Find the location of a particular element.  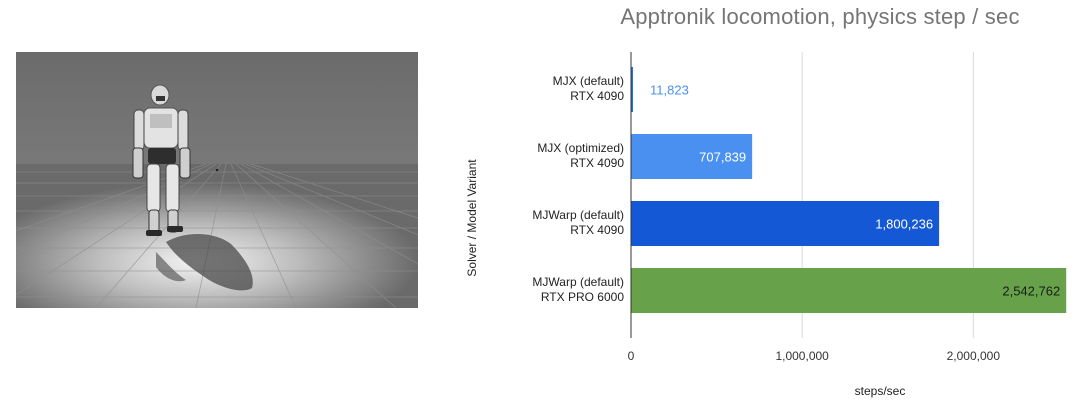

chart-title: Apptronik locomotion, physics step / sec is located at coordinates (820, 16).